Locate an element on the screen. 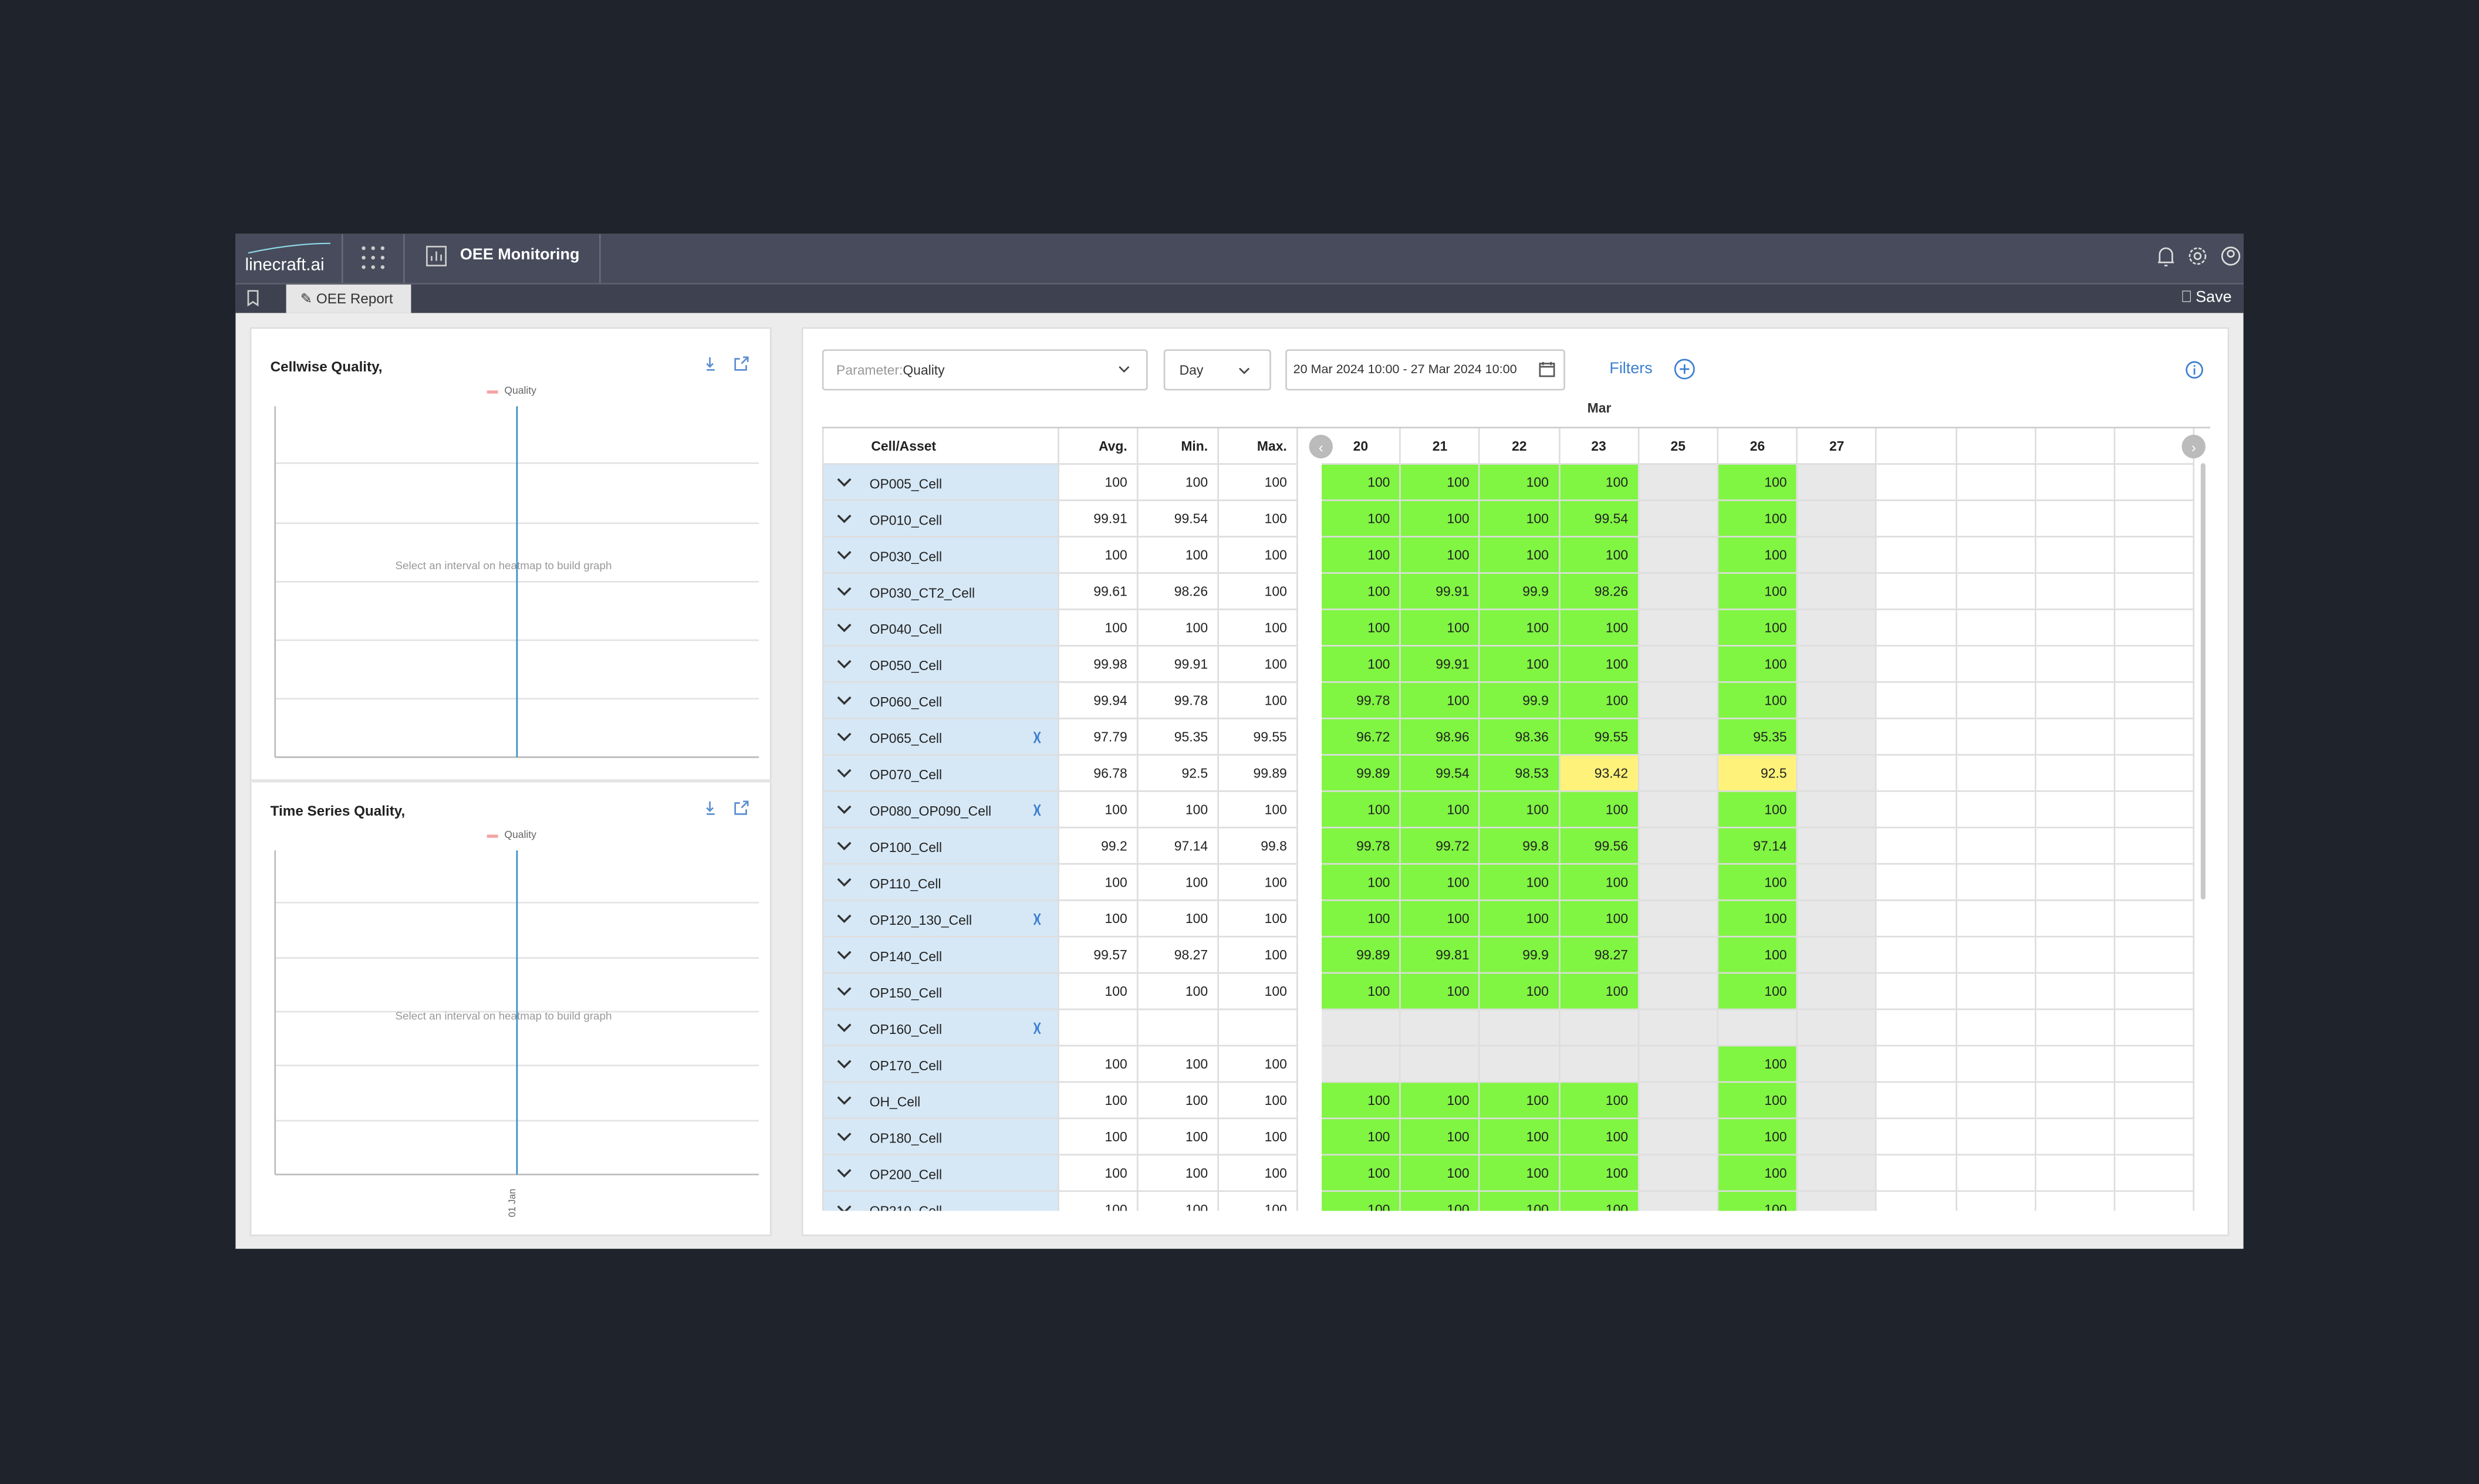 The height and width of the screenshot is (1484, 2479). header-icons is located at coordinates (2197, 257).